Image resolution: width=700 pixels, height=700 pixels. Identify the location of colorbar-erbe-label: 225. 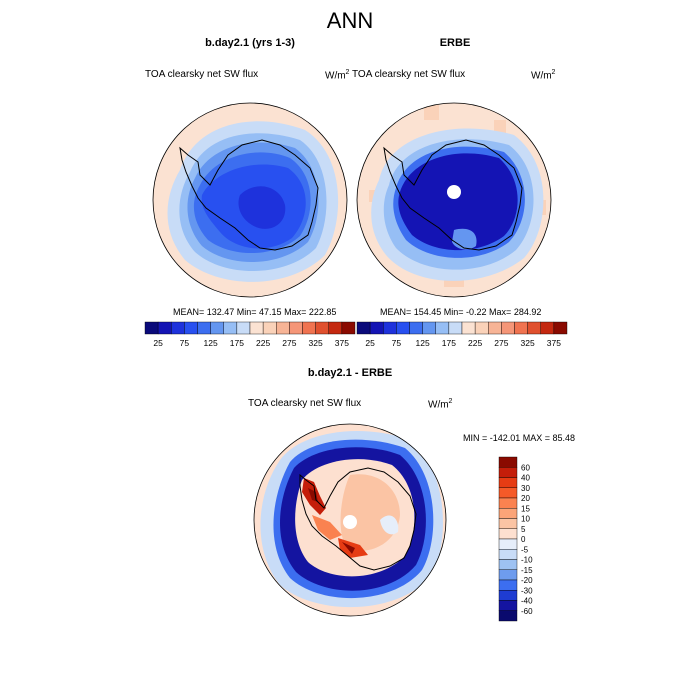
(475, 343).